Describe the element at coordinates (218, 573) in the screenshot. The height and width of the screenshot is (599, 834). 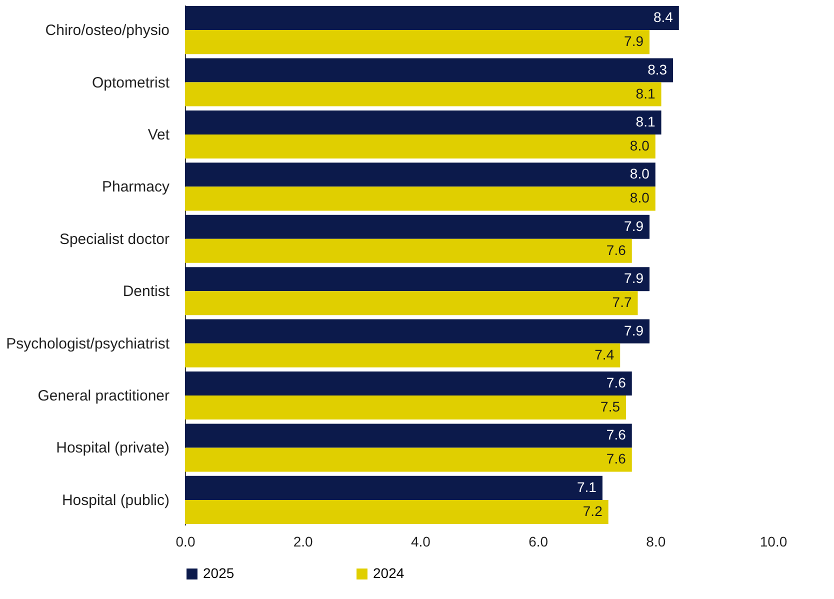
I see `legend-label: 2025` at that location.